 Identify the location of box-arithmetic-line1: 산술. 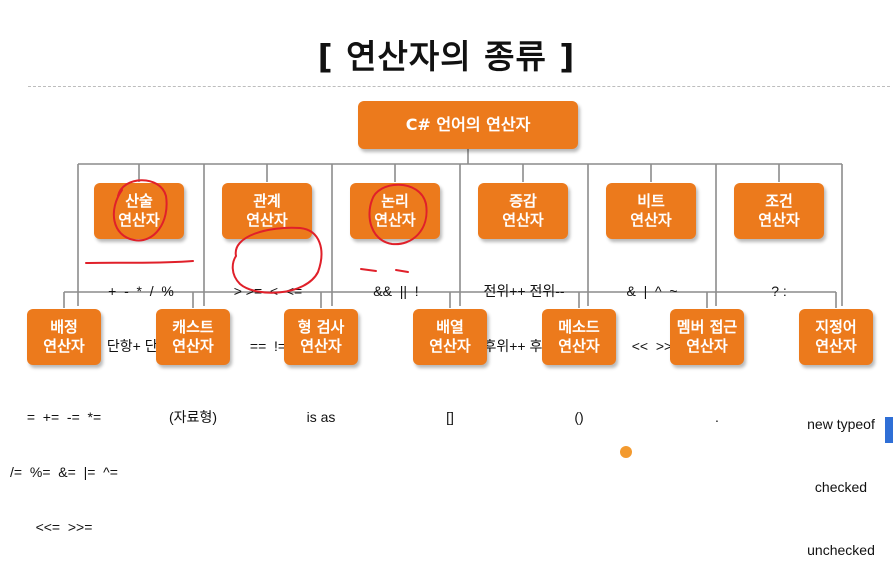
(139, 201).